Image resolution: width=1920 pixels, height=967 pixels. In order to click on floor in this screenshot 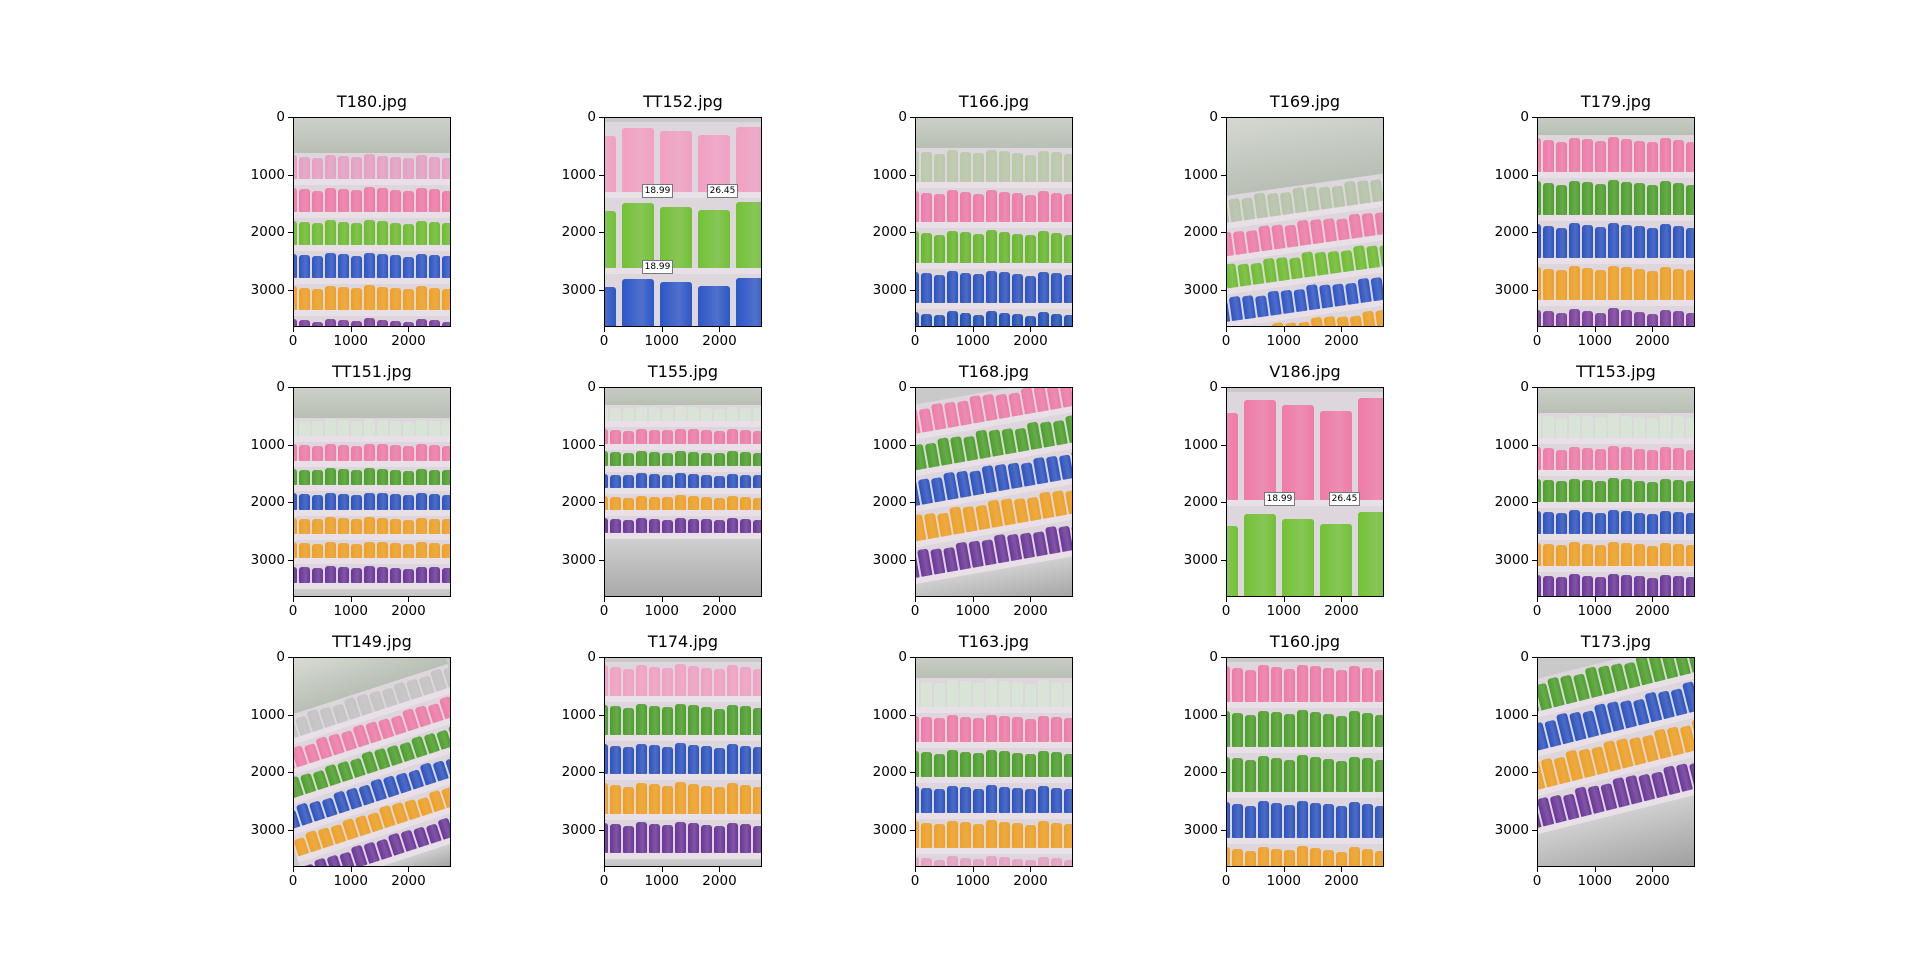, I will do `click(683, 862)`.